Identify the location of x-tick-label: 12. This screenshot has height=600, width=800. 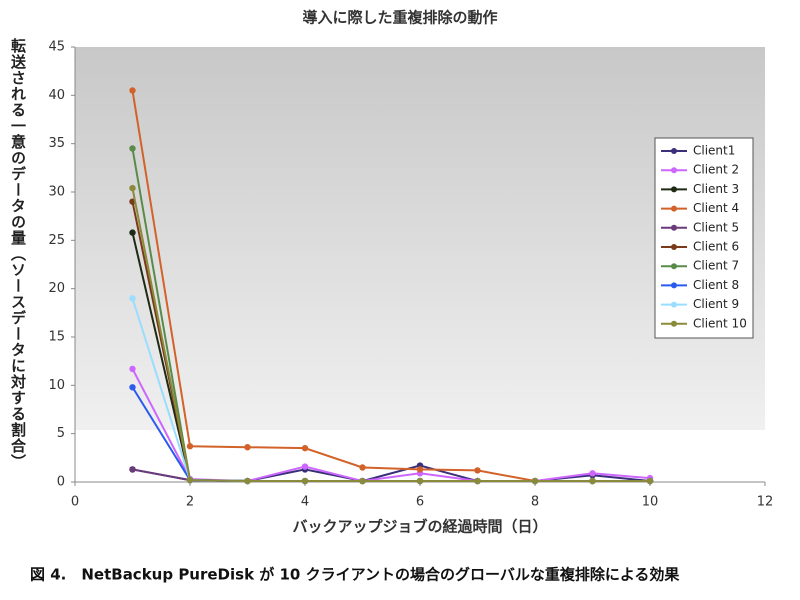
(765, 502).